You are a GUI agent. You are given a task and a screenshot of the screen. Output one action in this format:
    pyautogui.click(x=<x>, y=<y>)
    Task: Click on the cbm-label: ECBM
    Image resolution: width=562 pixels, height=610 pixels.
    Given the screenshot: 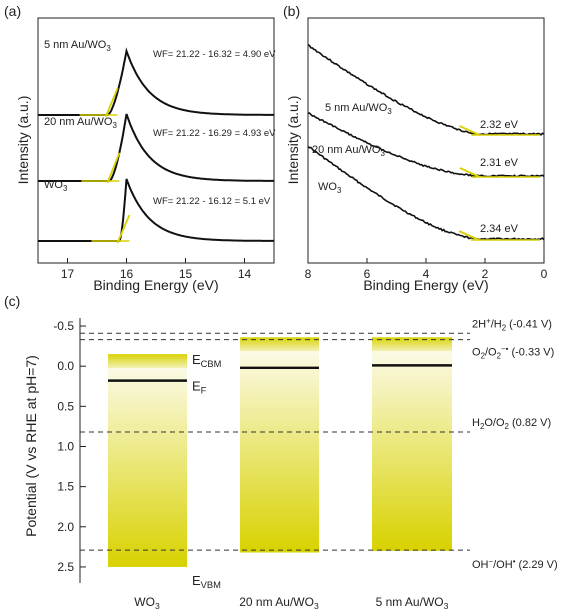 What is the action you would take?
    pyautogui.click(x=207, y=360)
    